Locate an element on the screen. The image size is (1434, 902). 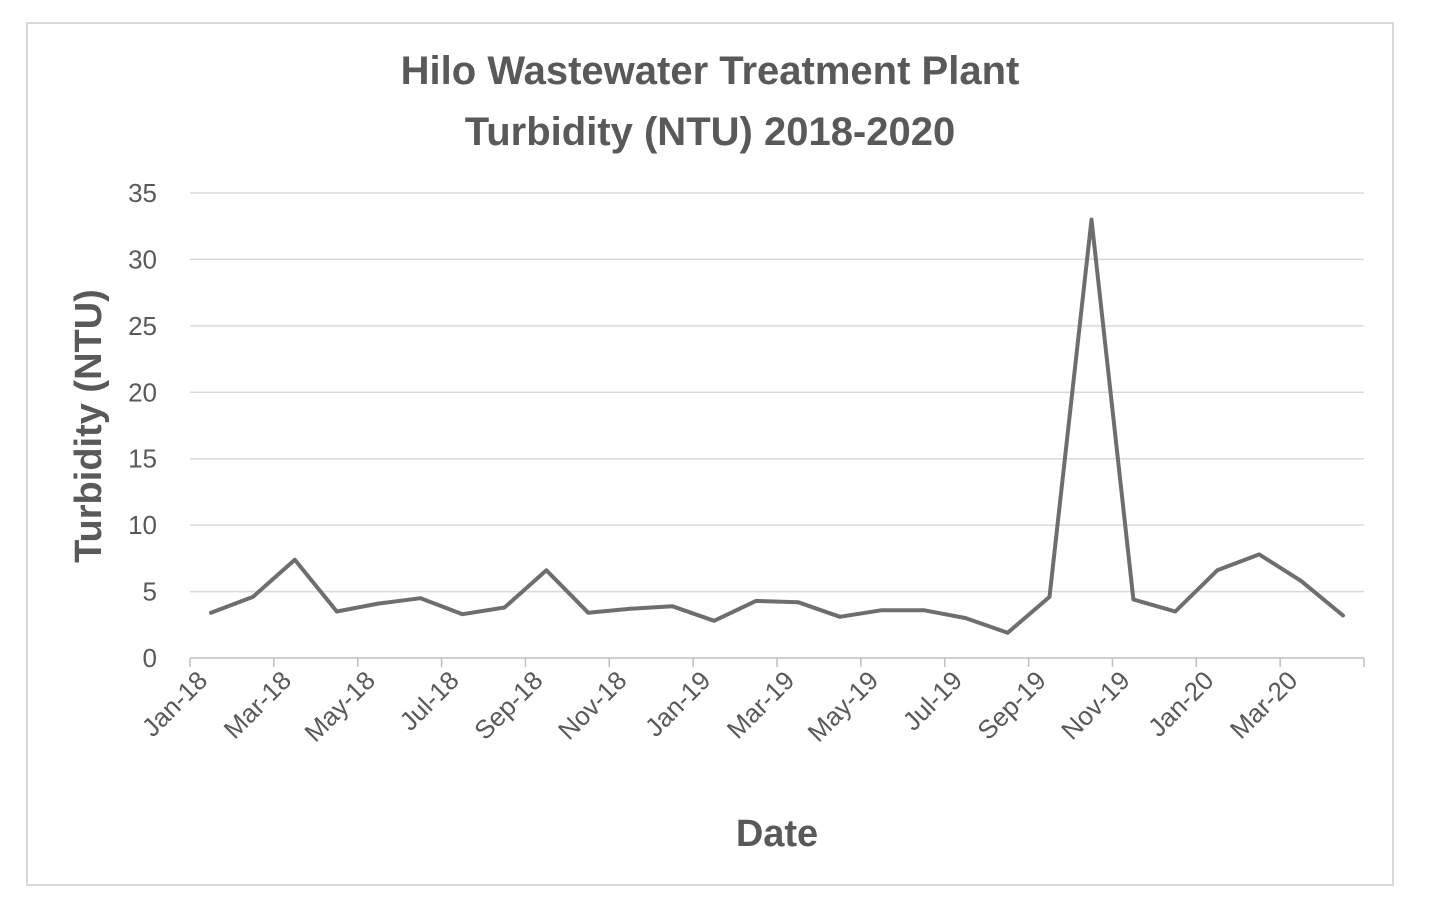
x-tick-label: Jul-18 is located at coordinates (428, 700).